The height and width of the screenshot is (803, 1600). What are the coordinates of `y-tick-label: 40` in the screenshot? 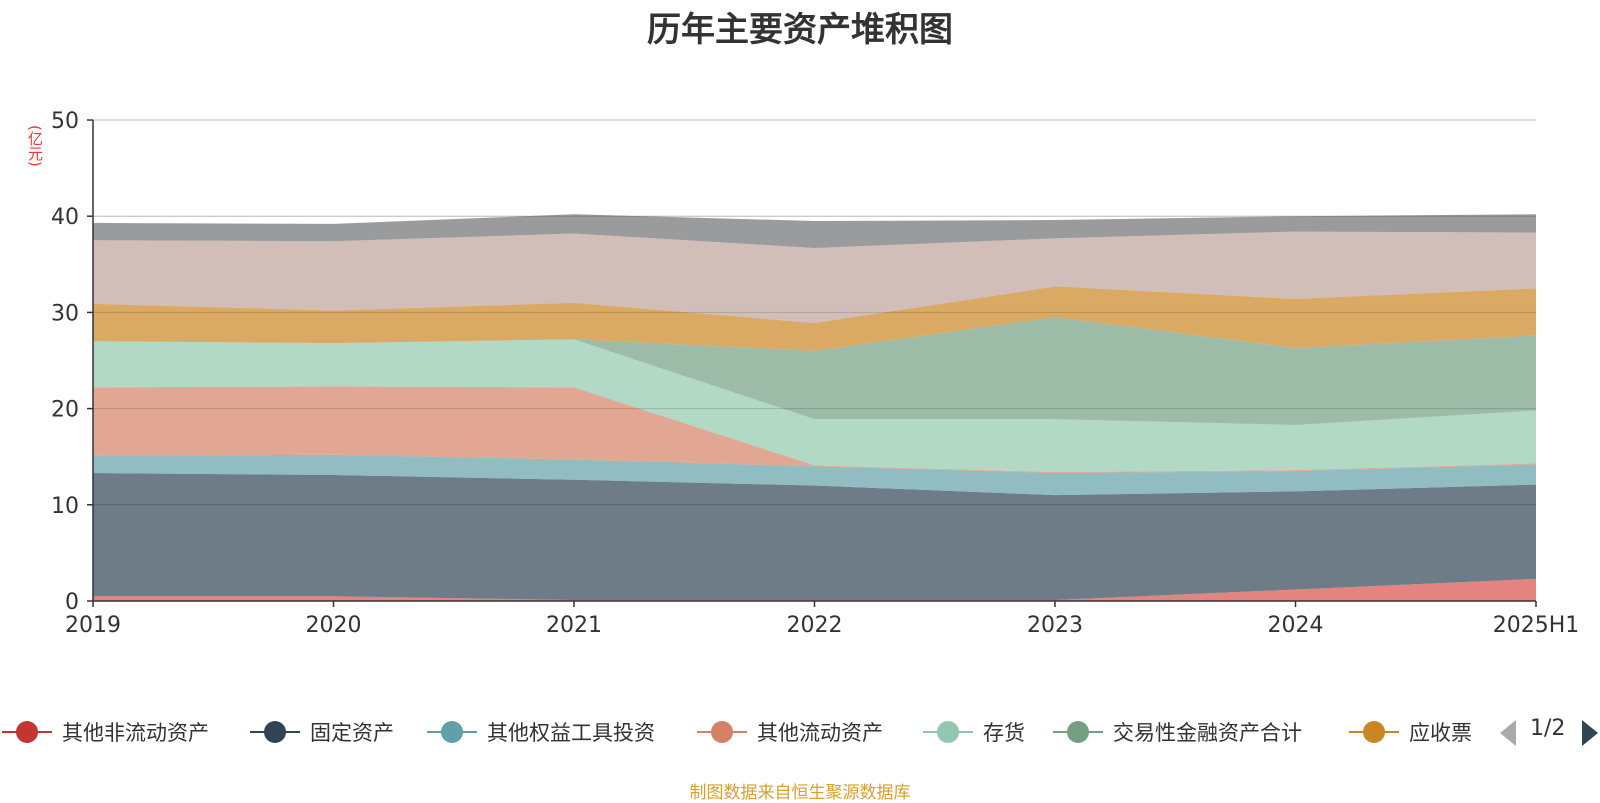 It's located at (65, 217).